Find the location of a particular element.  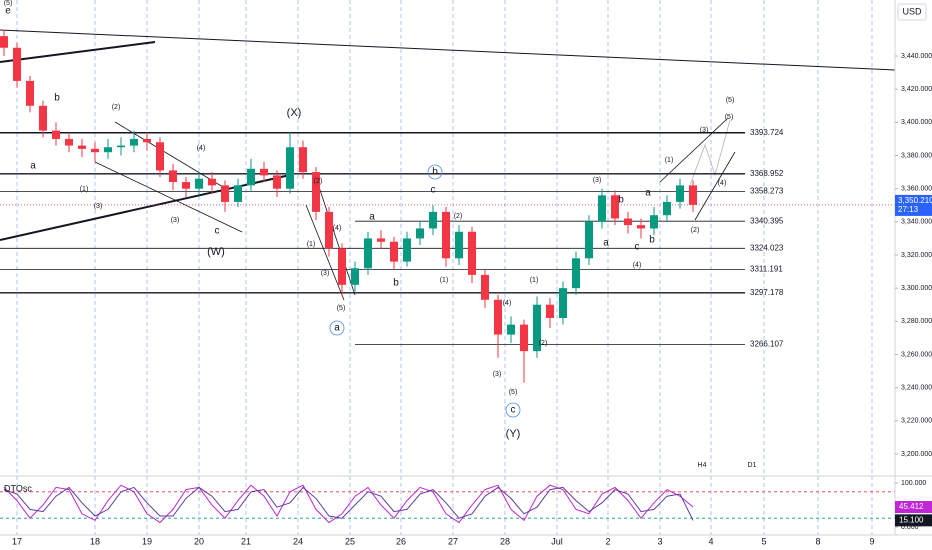

osc-tick-label: 100.000 is located at coordinates (913, 483).